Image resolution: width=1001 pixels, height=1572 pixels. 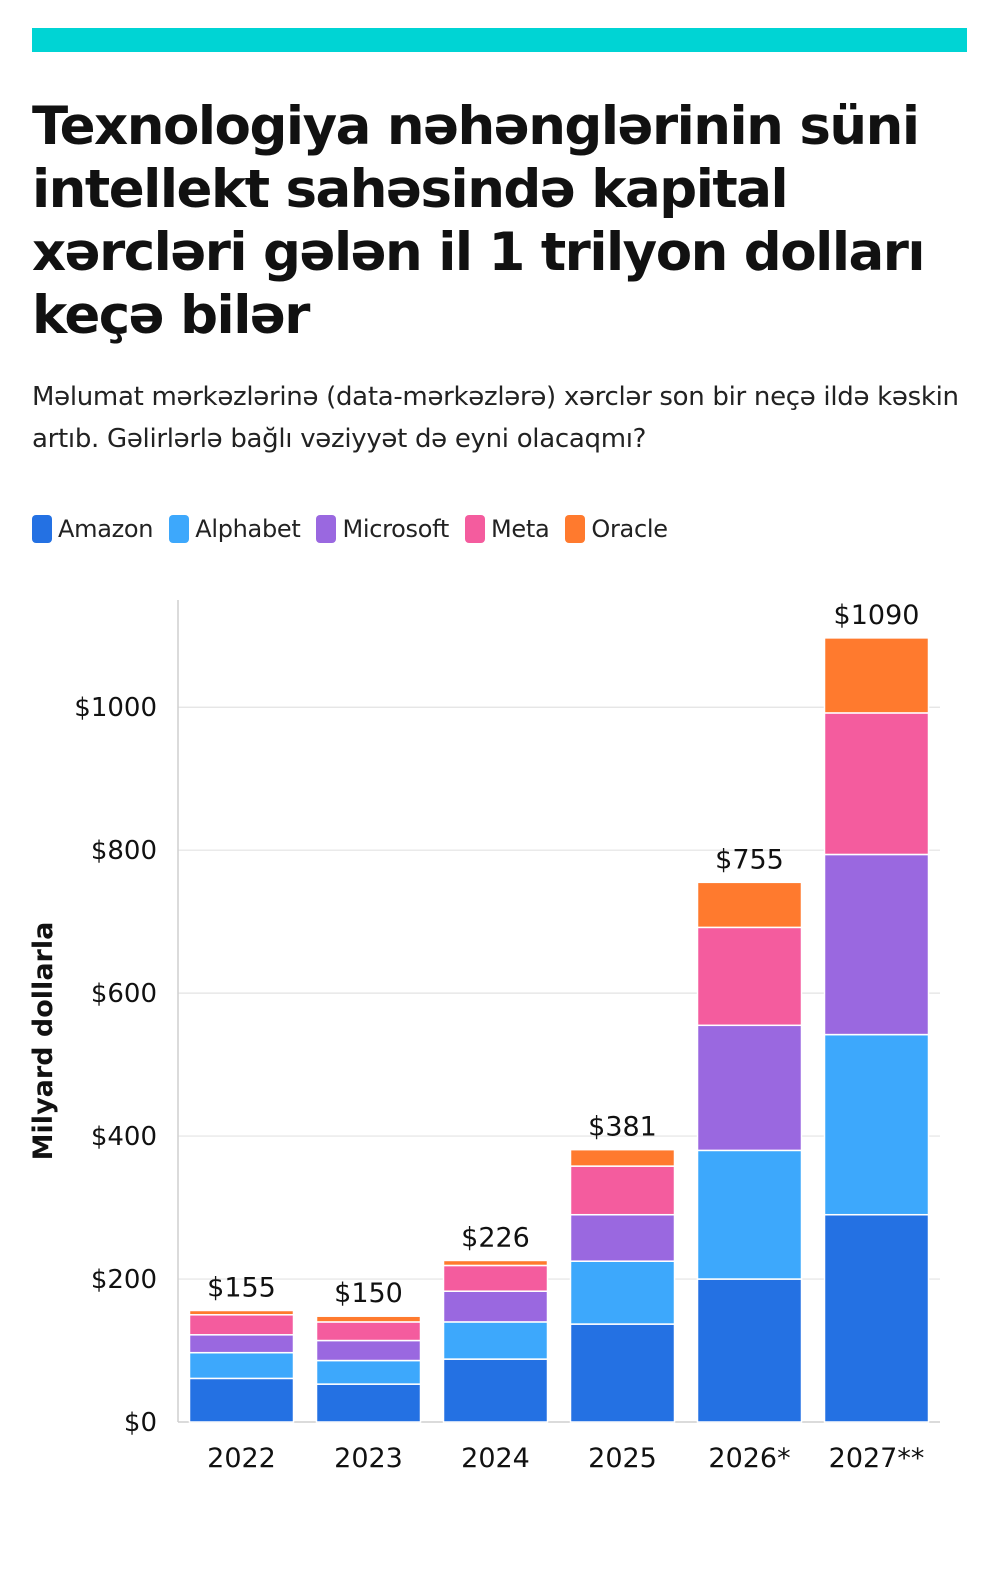 I want to click on x-tick-label: 2023, so click(x=368, y=1458).